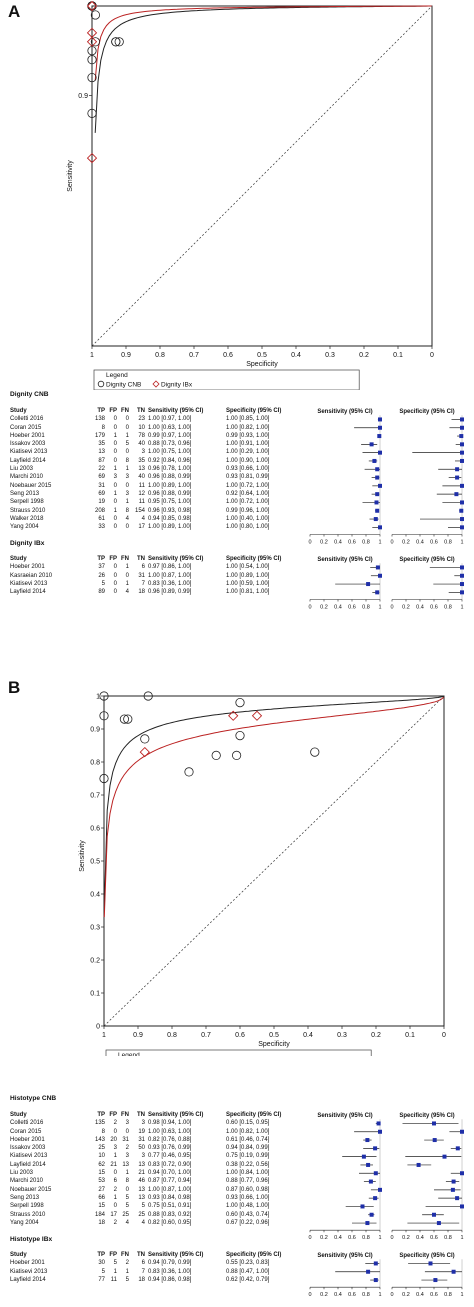 This screenshot has width=474, height=1307. I want to click on table-cell: 1.00 [0.82, 1.00], so click(248, 427).